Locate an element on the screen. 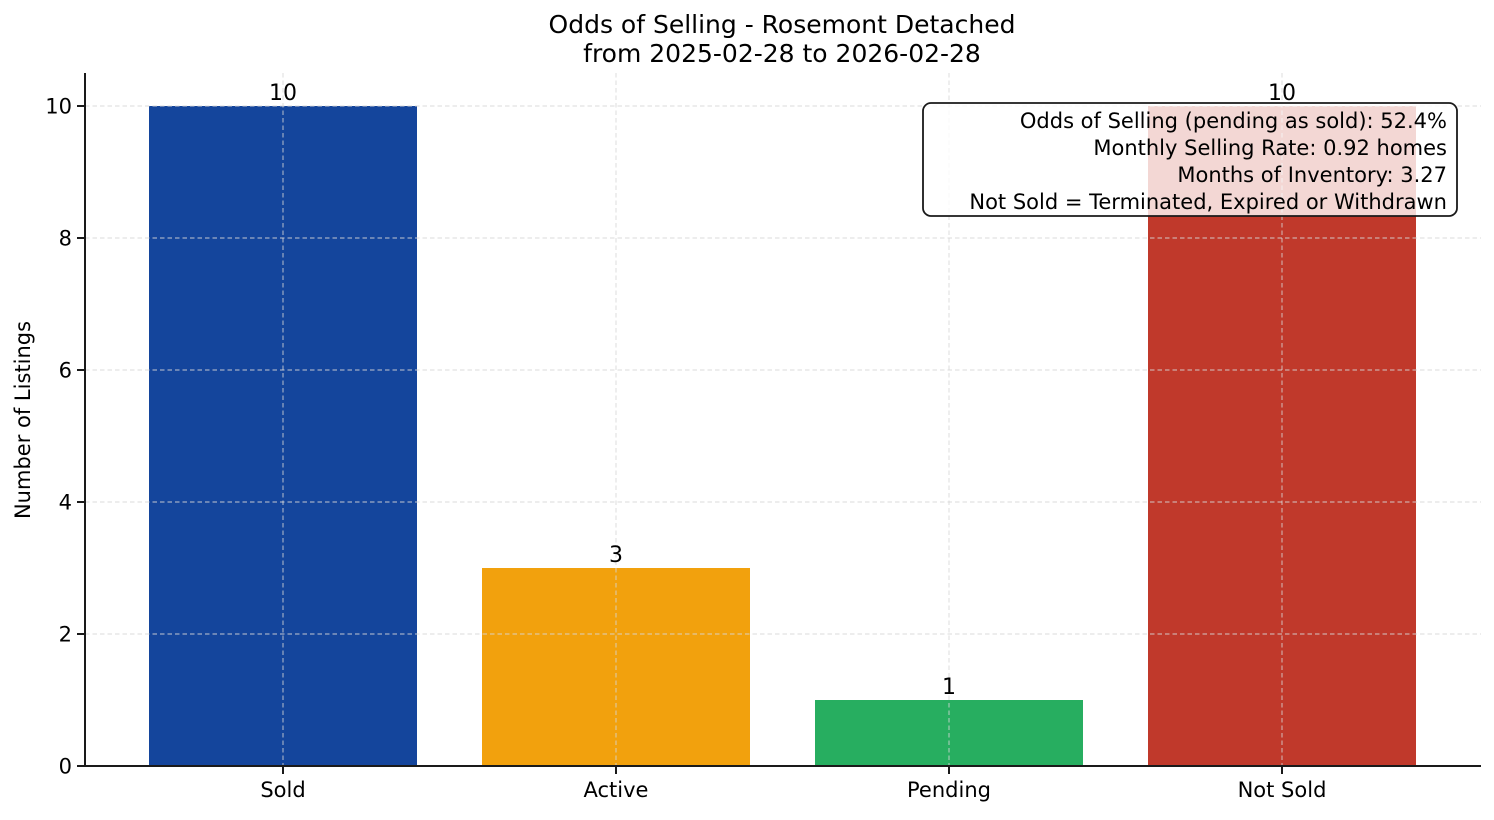 This screenshot has width=1494, height=820. bar-value-label-pending: 1 is located at coordinates (949, 687).